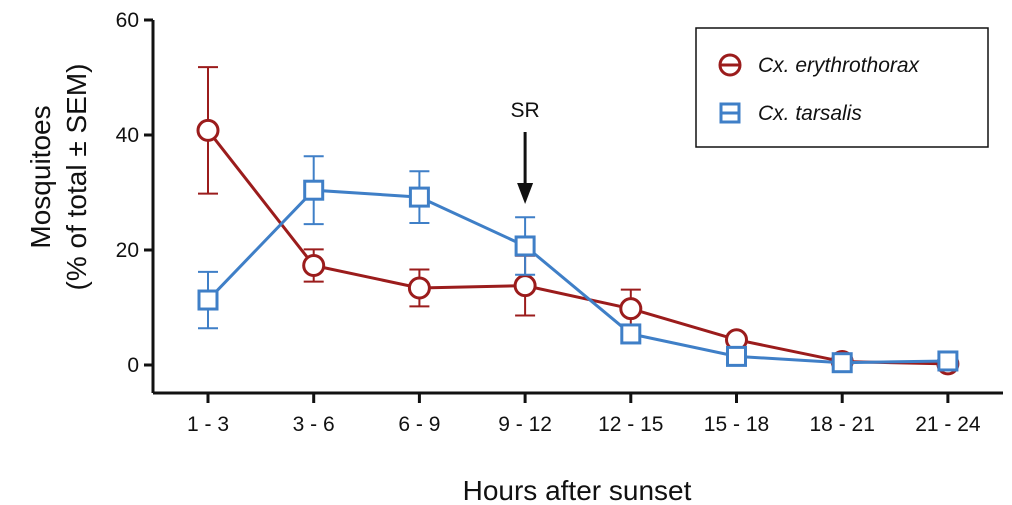  What do you see at coordinates (736, 424) in the screenshot?
I see `x-tick-label: 15 - 18` at bounding box center [736, 424].